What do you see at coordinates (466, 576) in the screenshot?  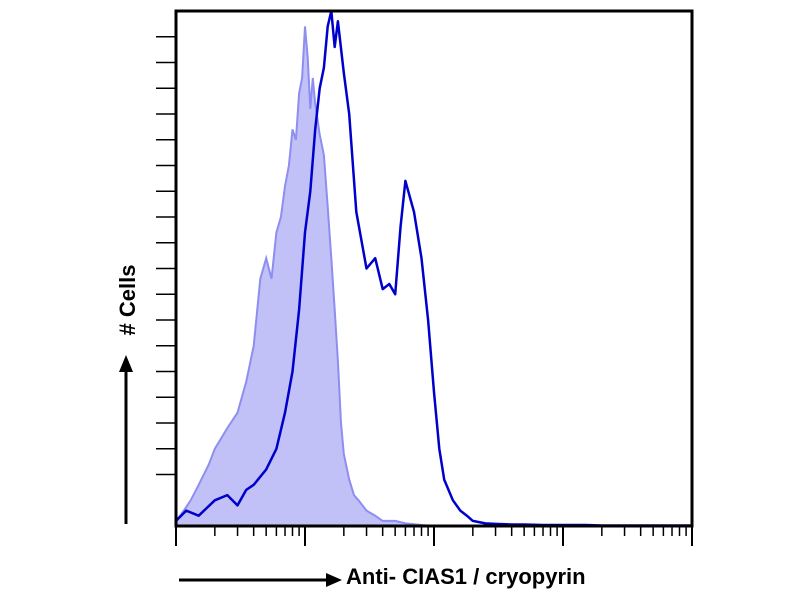 I see `x-axis-label: Anti- CIAS1 / cryopyrin` at bounding box center [466, 576].